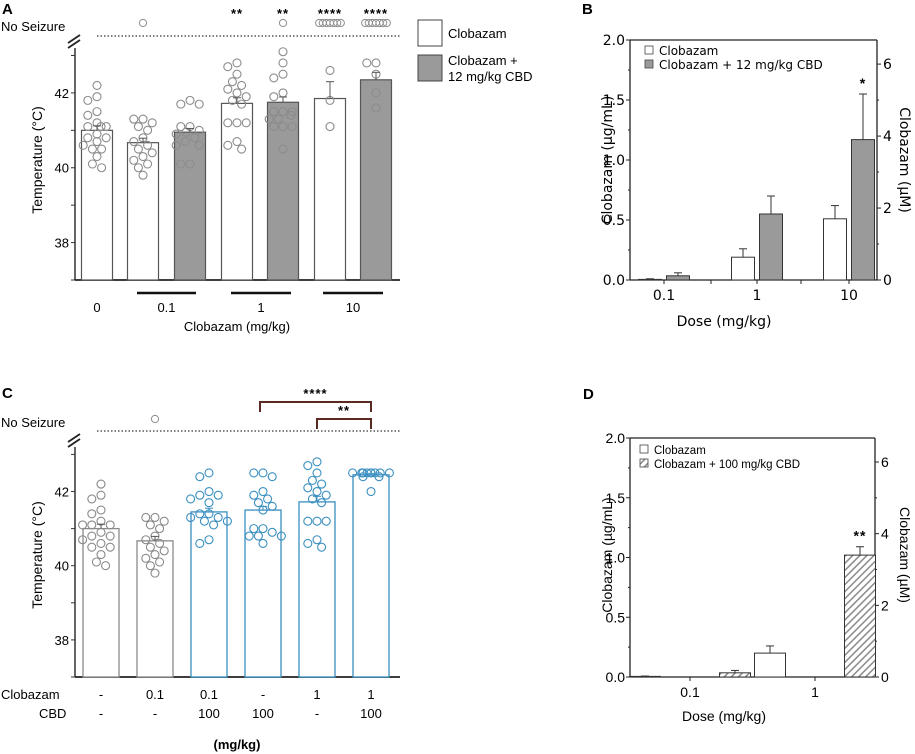 The width and height of the screenshot is (915, 754). Describe the element at coordinates (724, 322) in the screenshot. I see `x-axis-label: Dose (mg/kg)` at that location.